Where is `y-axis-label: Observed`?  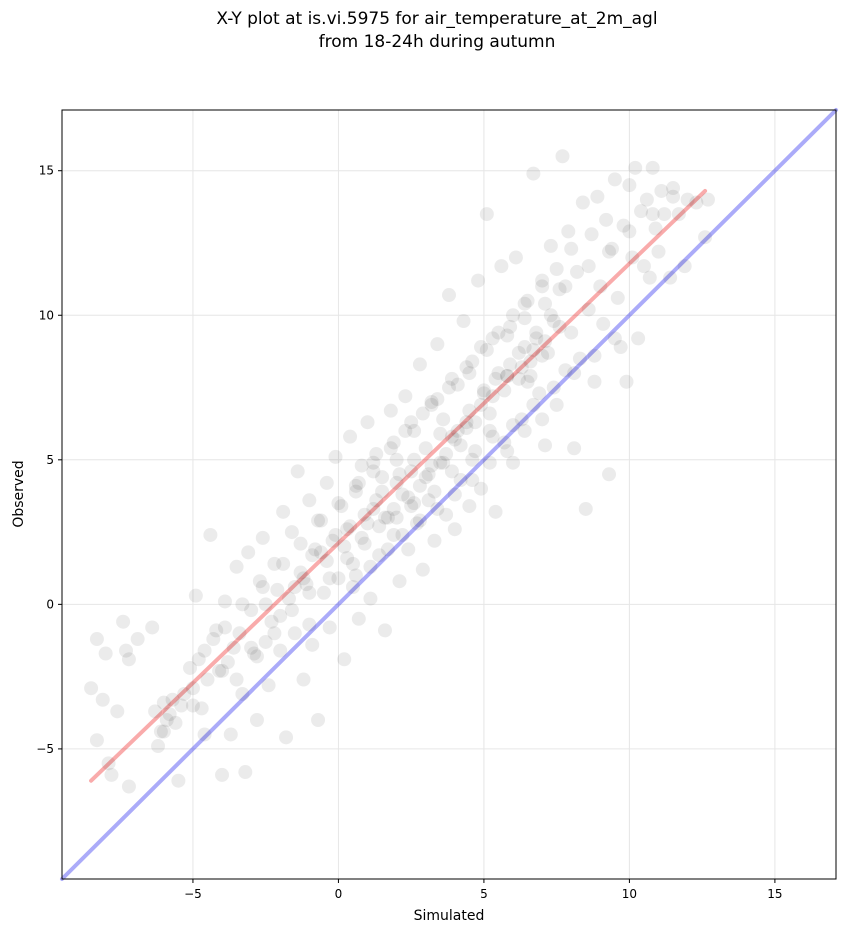
y-axis-label: Observed is located at coordinates (19, 493).